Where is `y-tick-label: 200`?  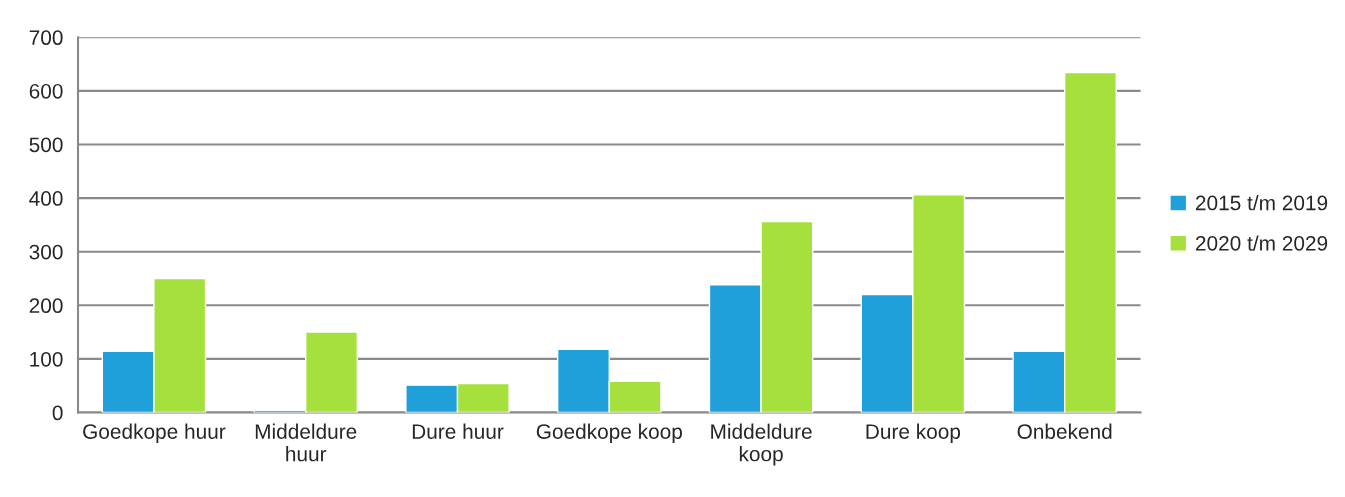 y-tick-label: 200 is located at coordinates (46, 306).